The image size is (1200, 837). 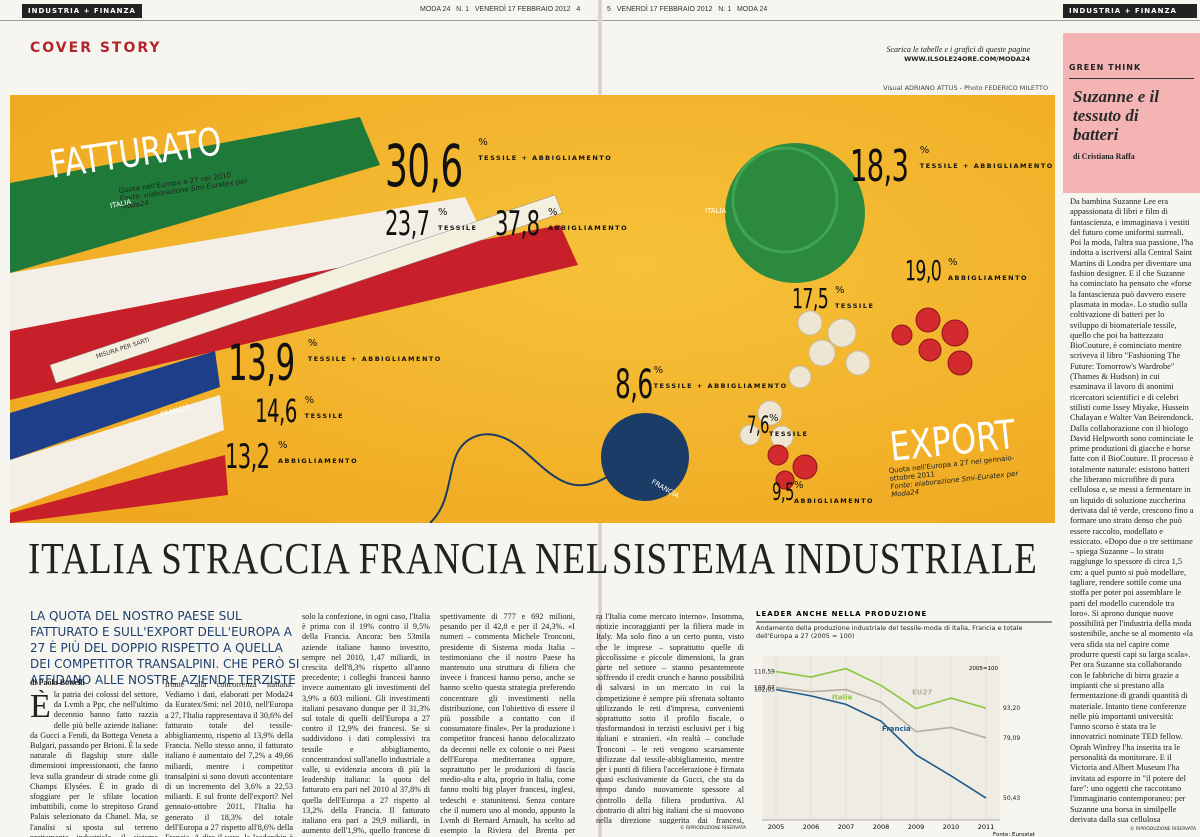 I want to click on x-tick-label: 2010, so click(x=951, y=827).